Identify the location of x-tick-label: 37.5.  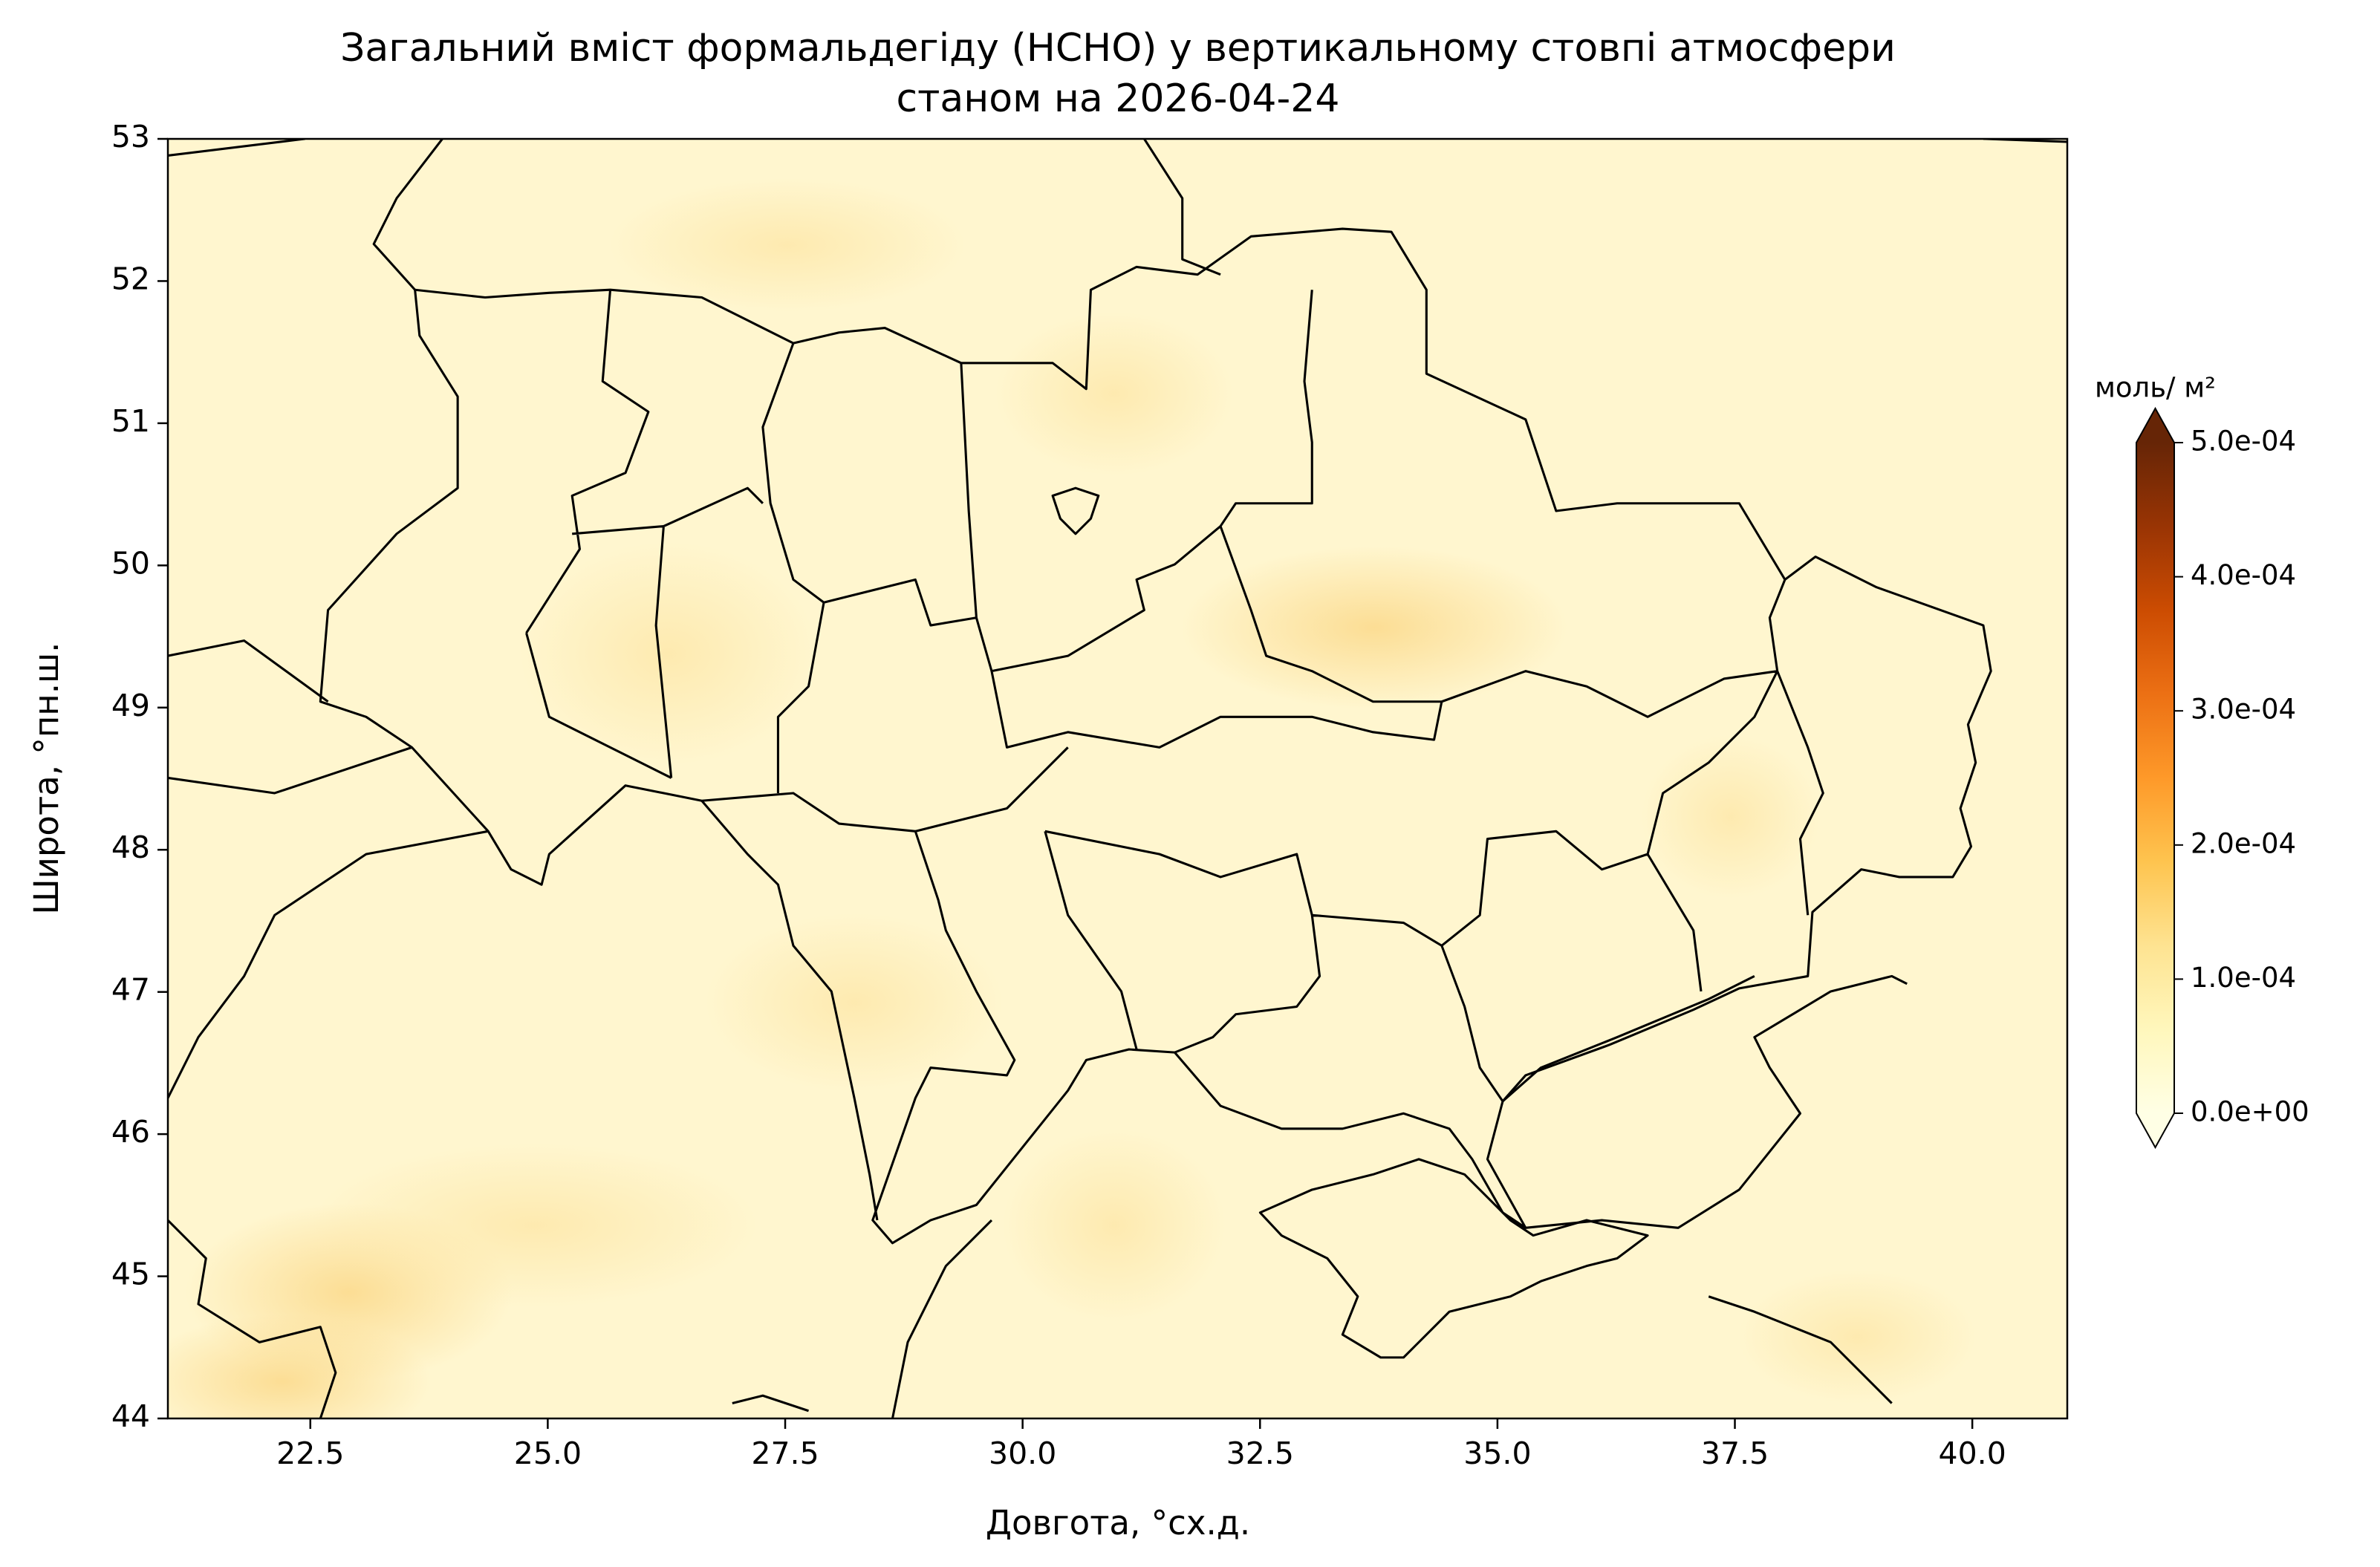
(1735, 1453).